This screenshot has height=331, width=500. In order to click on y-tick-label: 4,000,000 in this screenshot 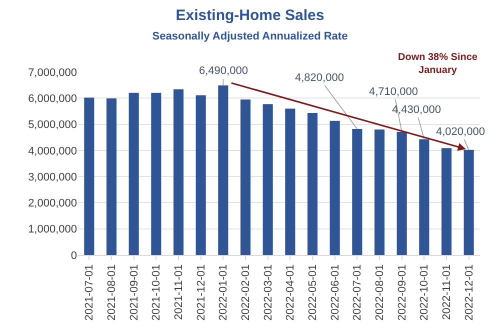, I will do `click(52, 151)`.